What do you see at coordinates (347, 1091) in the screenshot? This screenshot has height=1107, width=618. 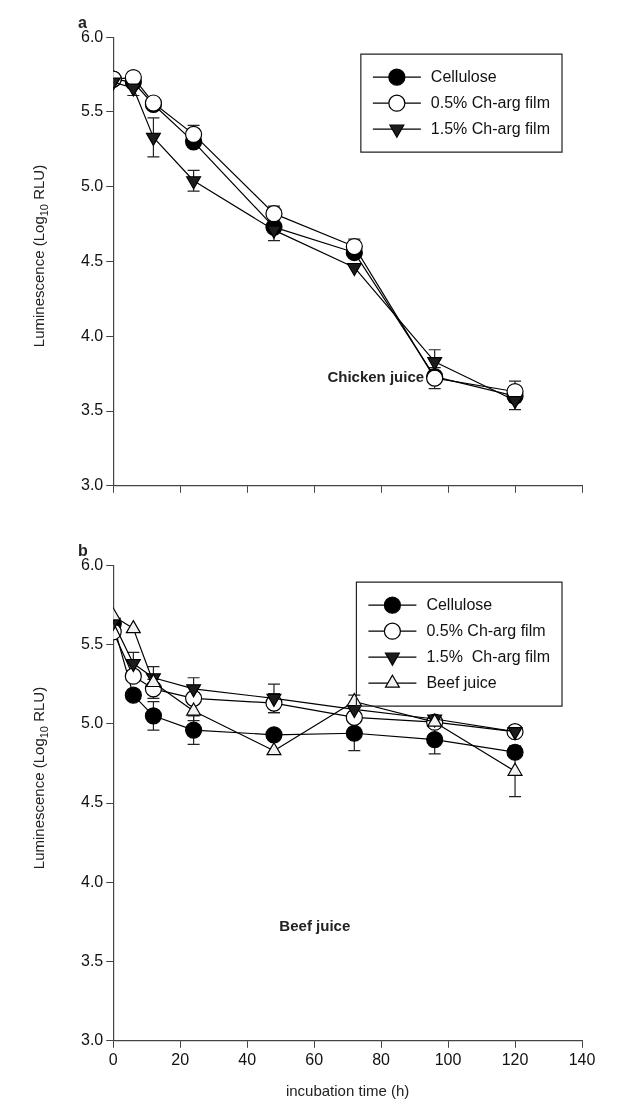 I see `x-axis-title: incubation time (h)` at bounding box center [347, 1091].